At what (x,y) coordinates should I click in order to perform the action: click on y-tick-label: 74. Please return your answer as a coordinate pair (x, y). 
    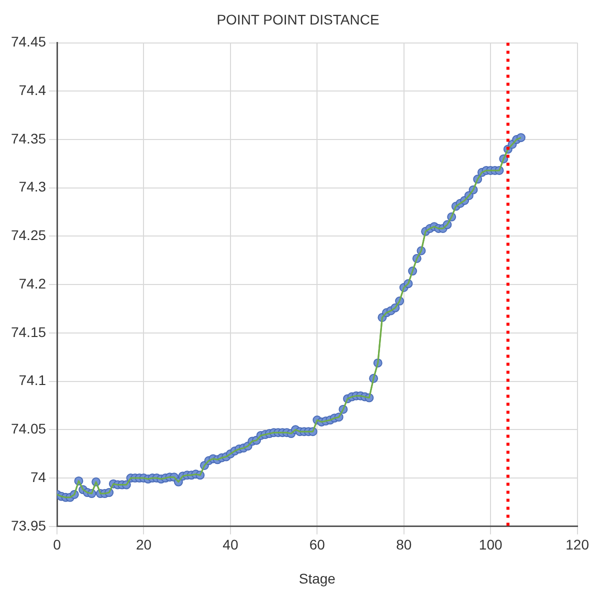
    Looking at the image, I should click on (38, 476).